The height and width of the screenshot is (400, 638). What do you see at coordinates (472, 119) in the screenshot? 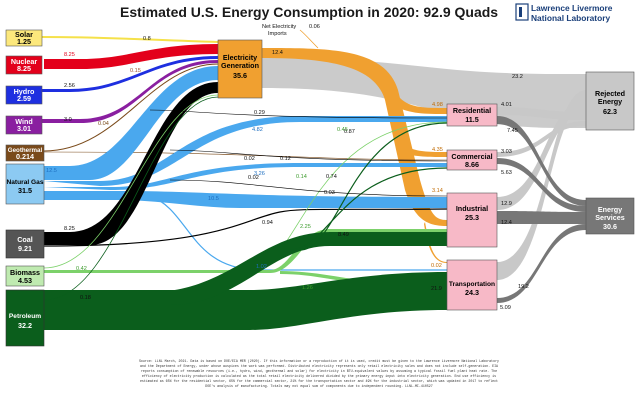
I see `node-residential-value: 11.5` at bounding box center [472, 119].